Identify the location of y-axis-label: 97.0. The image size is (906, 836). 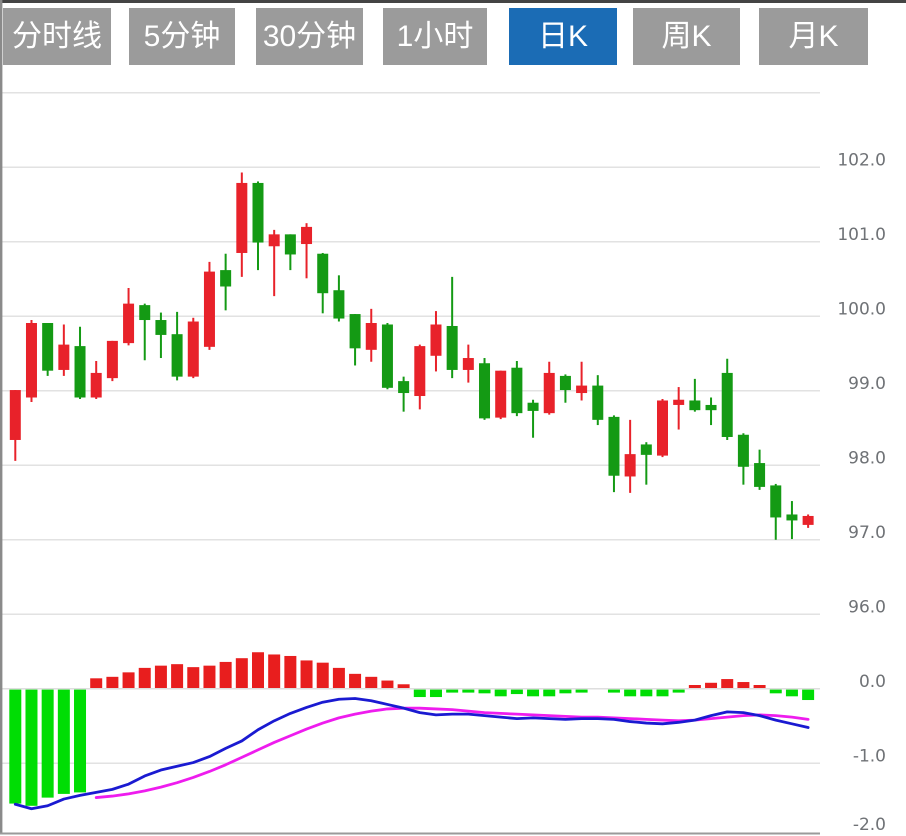
(867, 533).